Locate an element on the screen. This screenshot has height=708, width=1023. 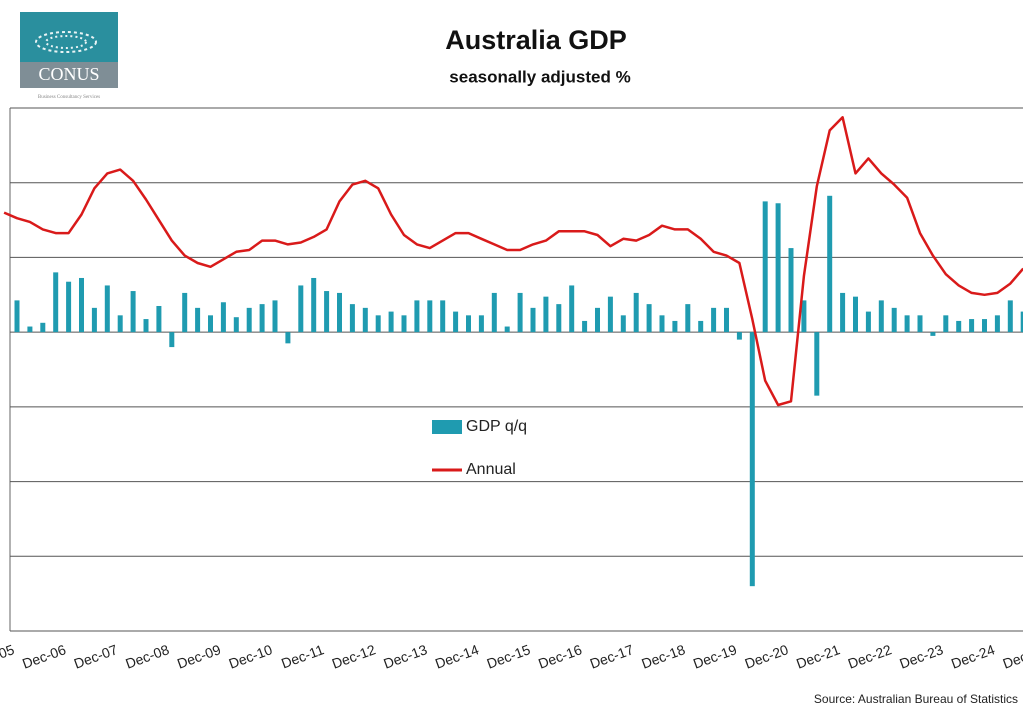
x-tick-label: Dec-21 is located at coordinates (818, 656).